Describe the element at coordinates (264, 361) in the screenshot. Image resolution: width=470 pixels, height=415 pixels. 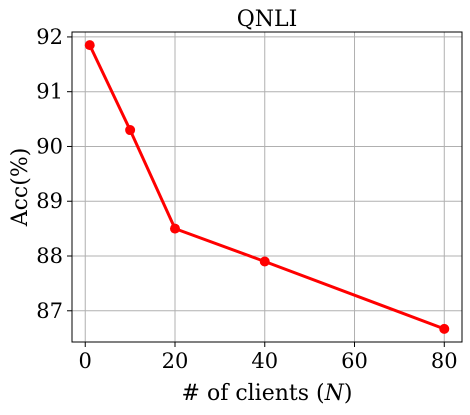
I see `x-tick-label: 40` at that location.